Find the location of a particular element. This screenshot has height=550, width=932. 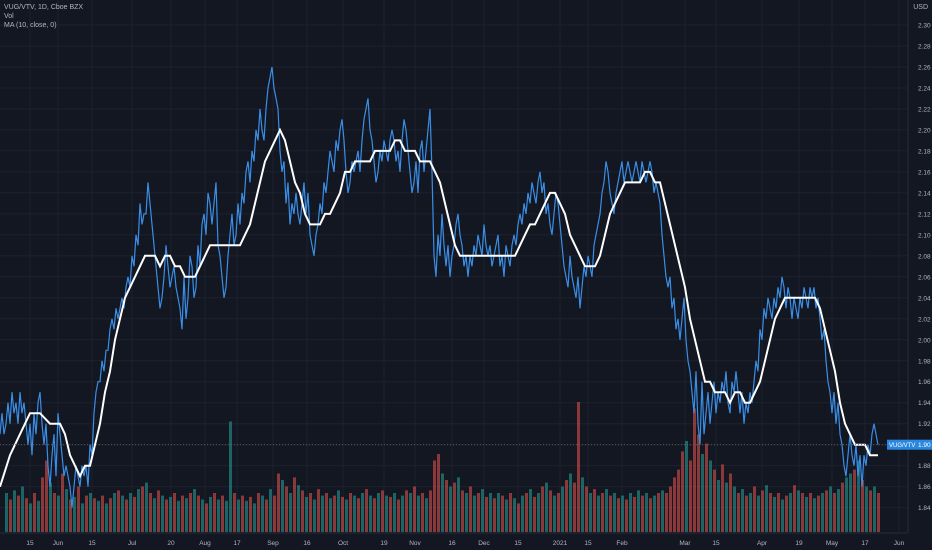

x-tick-label: Sep is located at coordinates (273, 543).